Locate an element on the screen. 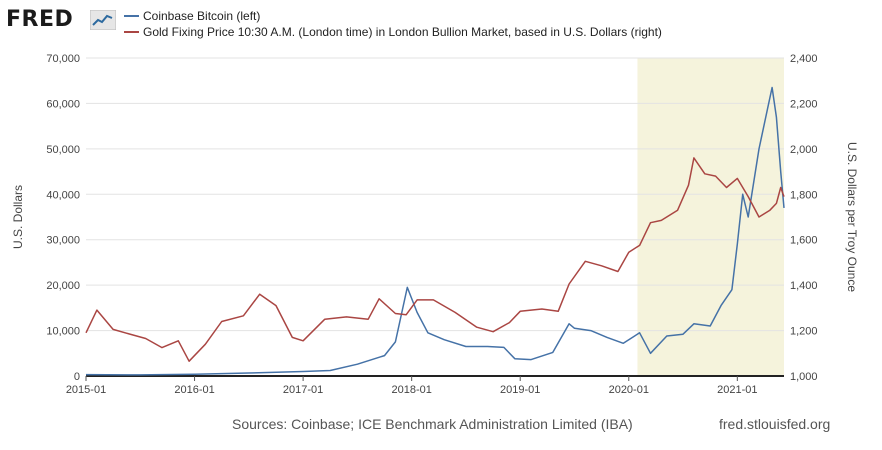 Image resolution: width=882 pixels, height=450 pixels. y-left-tick-label: 0 is located at coordinates (77, 377).